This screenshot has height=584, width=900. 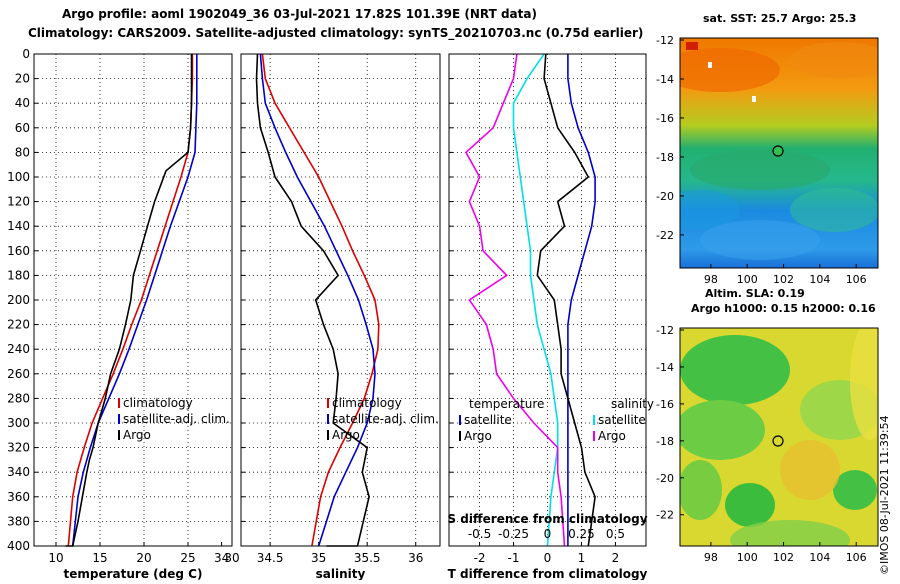 What do you see at coordinates (548, 534) in the screenshot?
I see `s-tick-label: 0` at bounding box center [548, 534].